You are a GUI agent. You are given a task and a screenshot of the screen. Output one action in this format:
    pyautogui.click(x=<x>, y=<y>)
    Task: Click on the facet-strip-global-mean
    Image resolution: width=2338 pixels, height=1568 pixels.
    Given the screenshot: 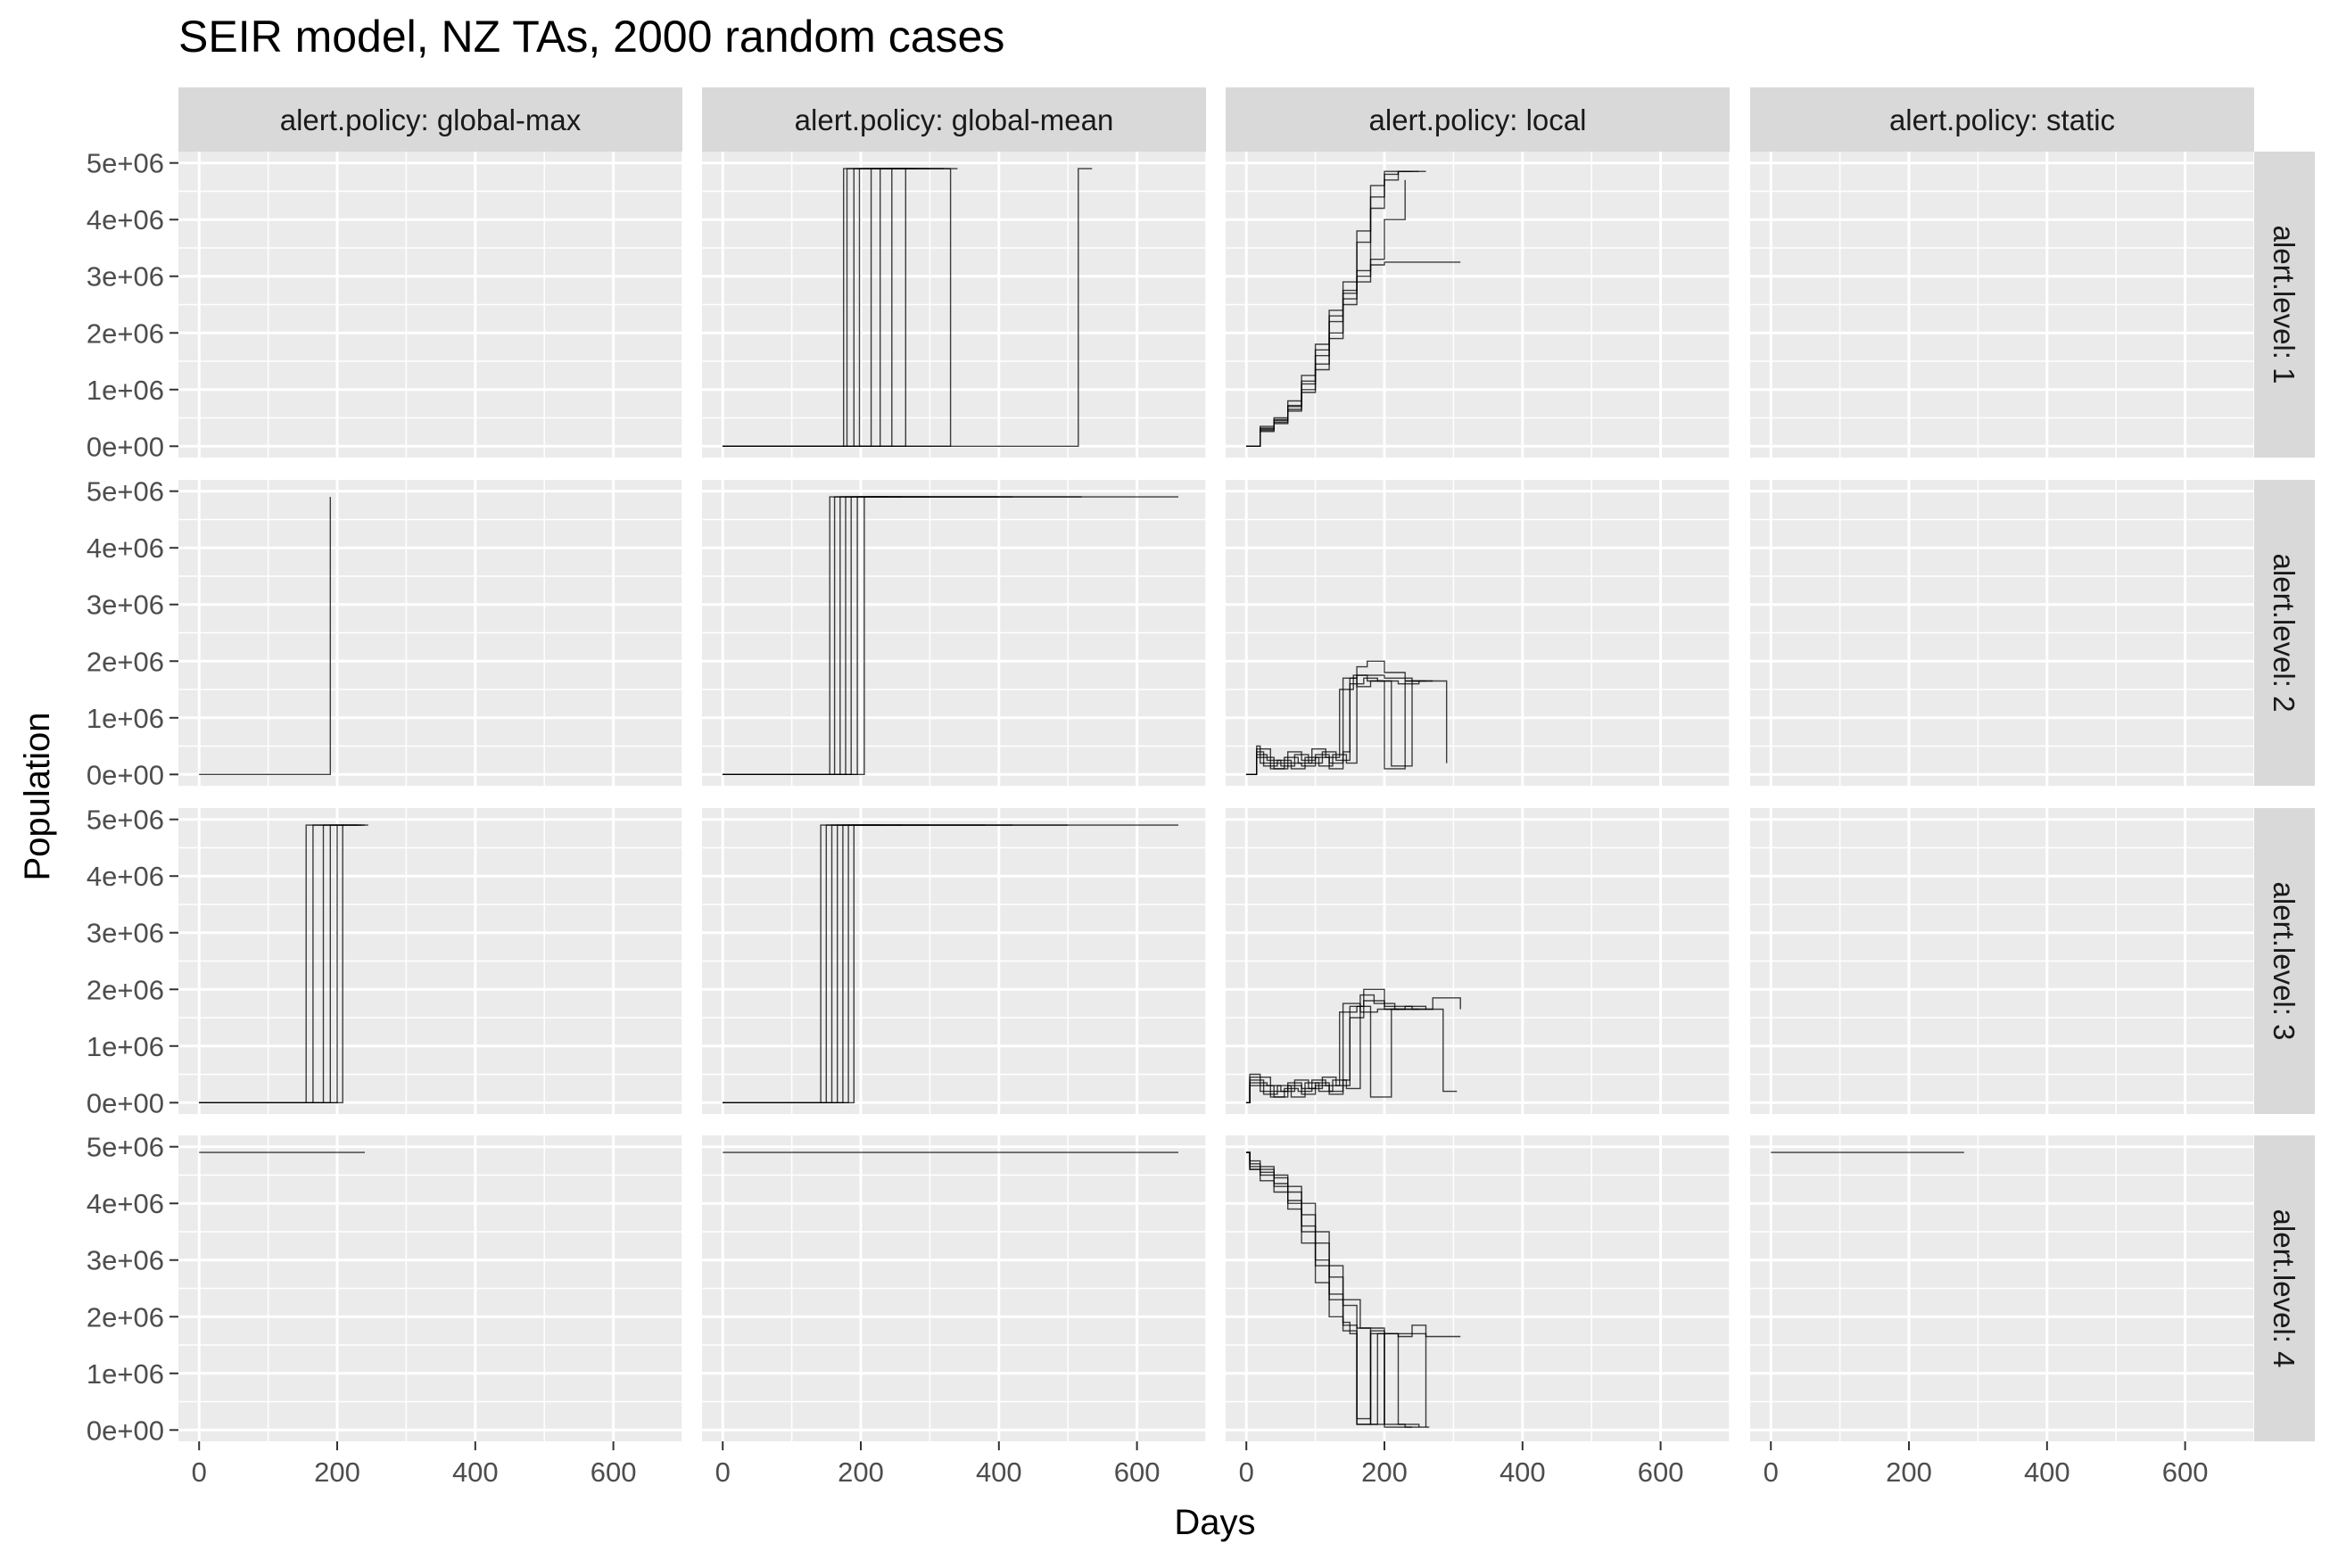 What is the action you would take?
    pyautogui.click(x=954, y=120)
    